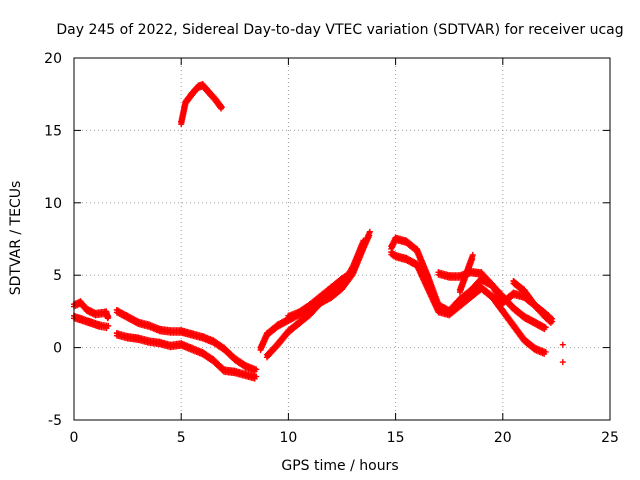  Describe the element at coordinates (74, 438) in the screenshot. I see `x-tick-label: 0` at that location.